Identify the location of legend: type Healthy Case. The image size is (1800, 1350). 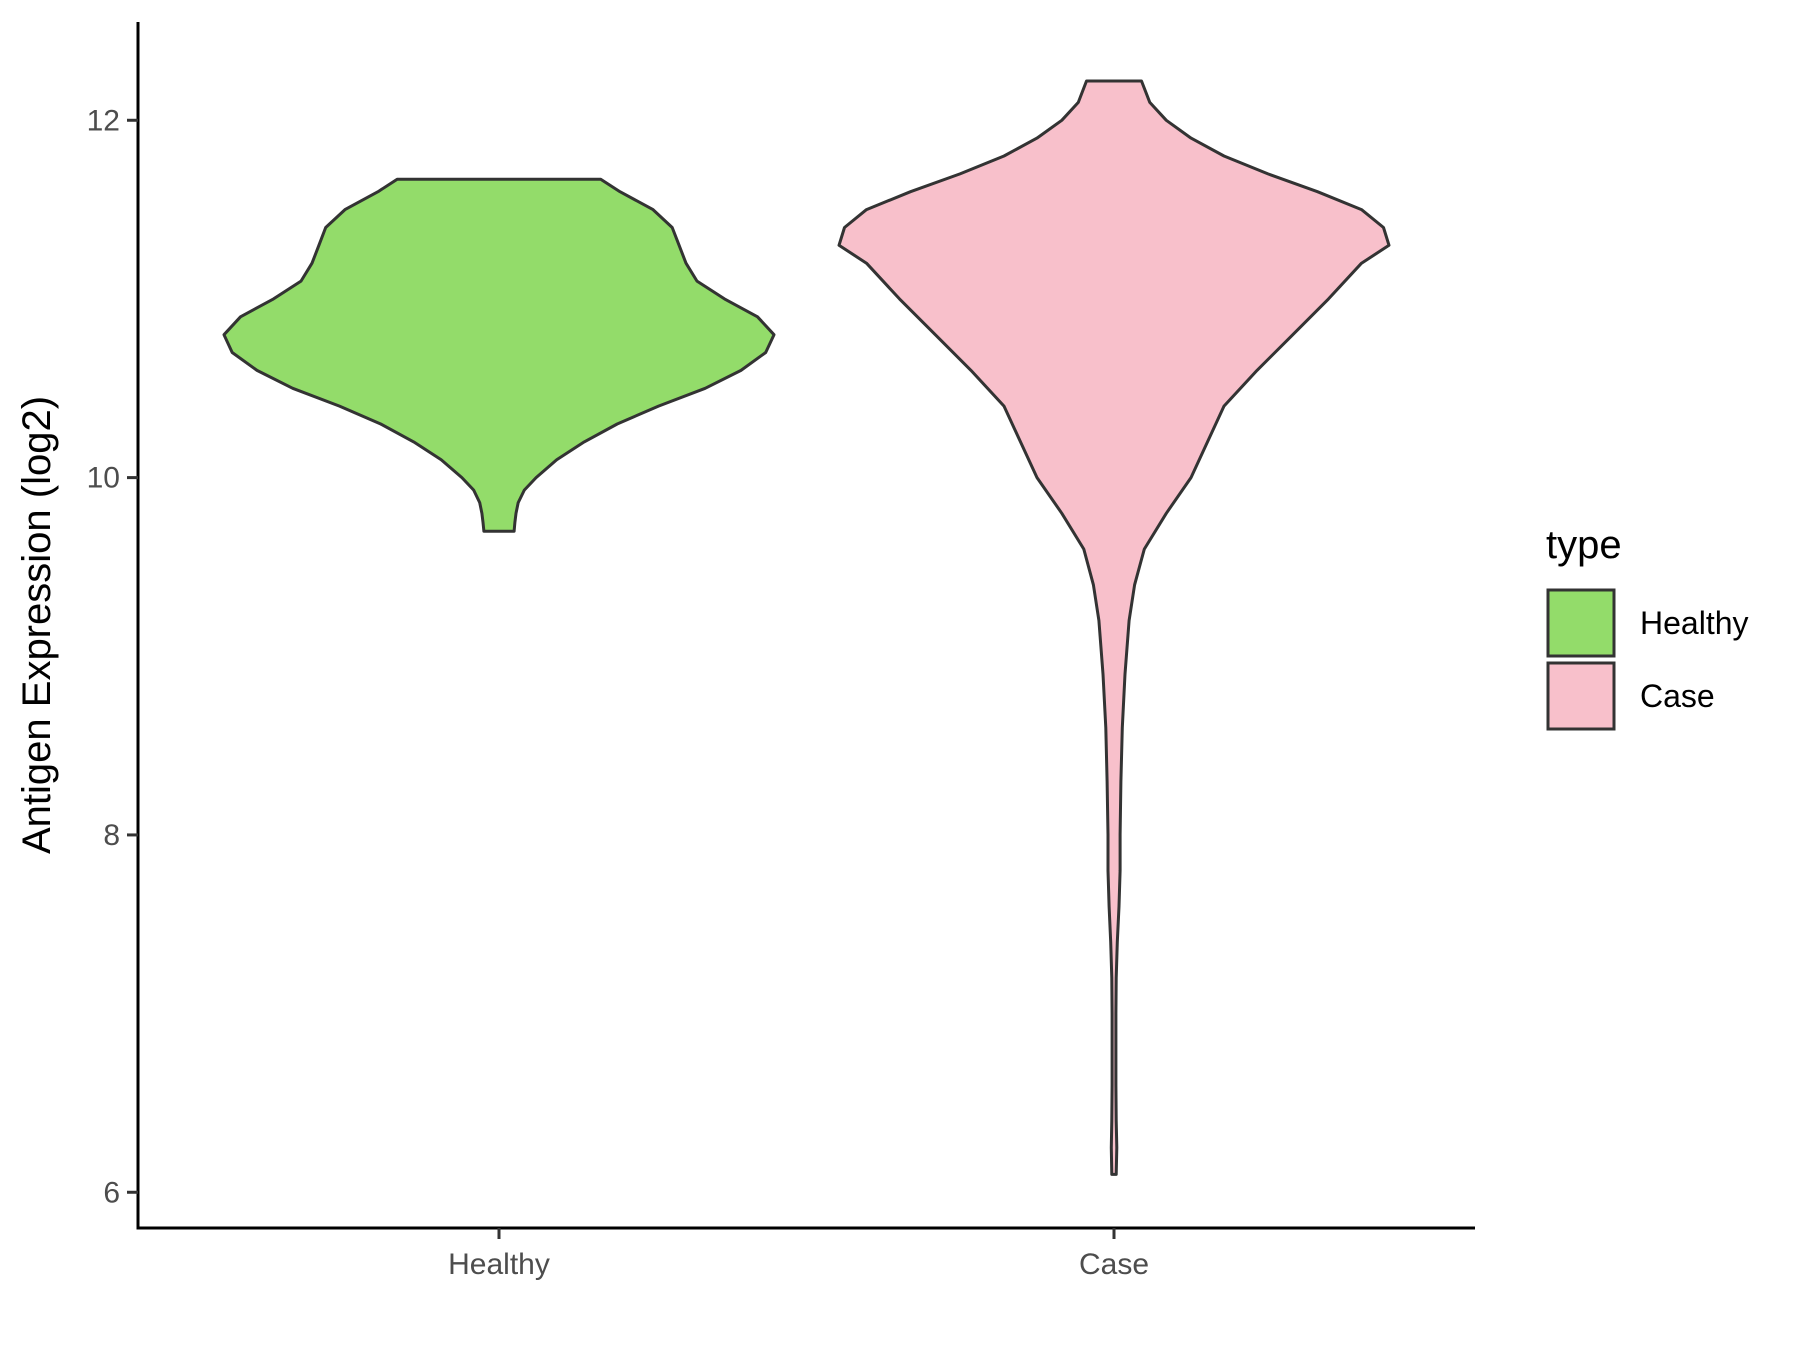
(1647, 627).